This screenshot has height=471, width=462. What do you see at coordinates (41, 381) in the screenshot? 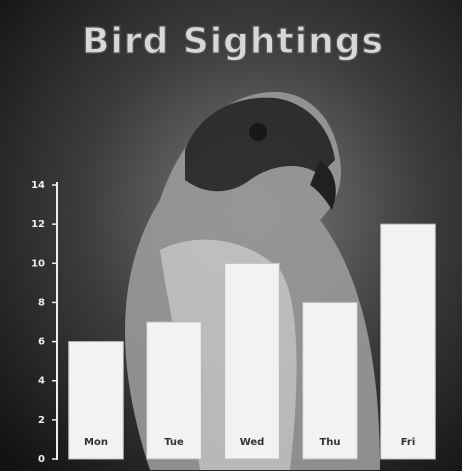
I see `y-tick-label: 4` at bounding box center [41, 381].